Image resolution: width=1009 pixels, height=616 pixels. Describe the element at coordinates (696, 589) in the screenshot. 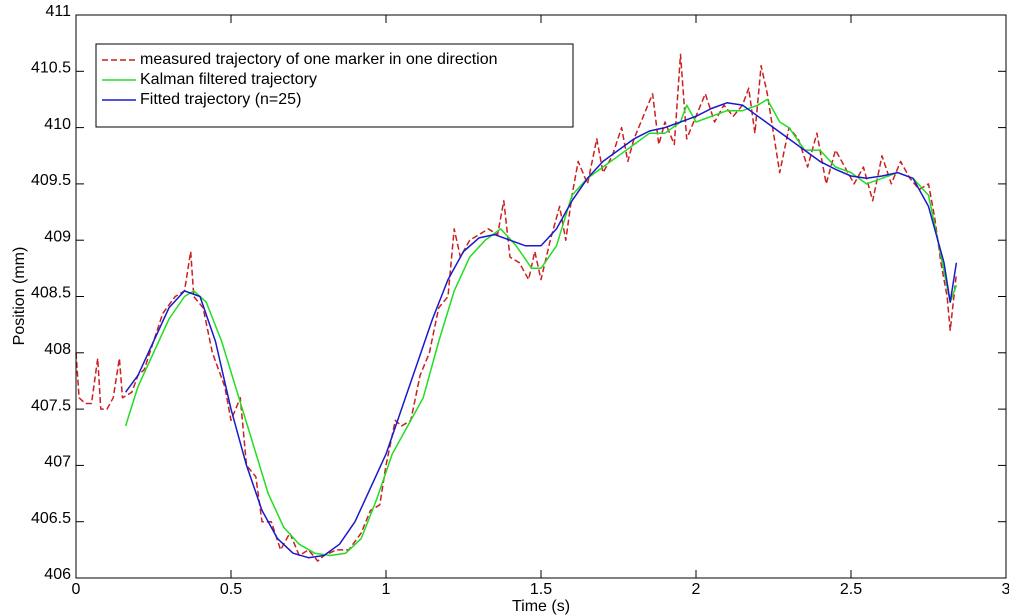

I see `x-tick-label: 2` at that location.